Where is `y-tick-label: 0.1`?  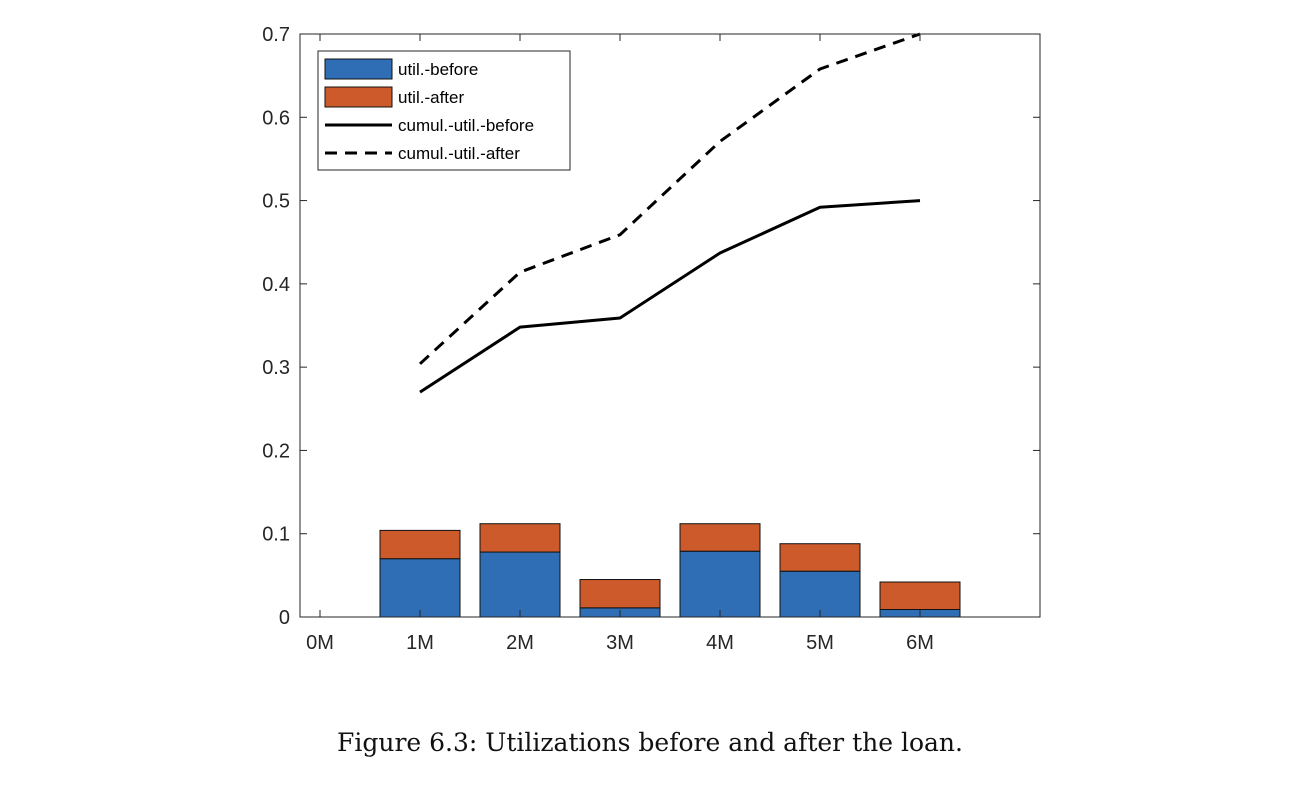 y-tick-label: 0.1 is located at coordinates (276, 535).